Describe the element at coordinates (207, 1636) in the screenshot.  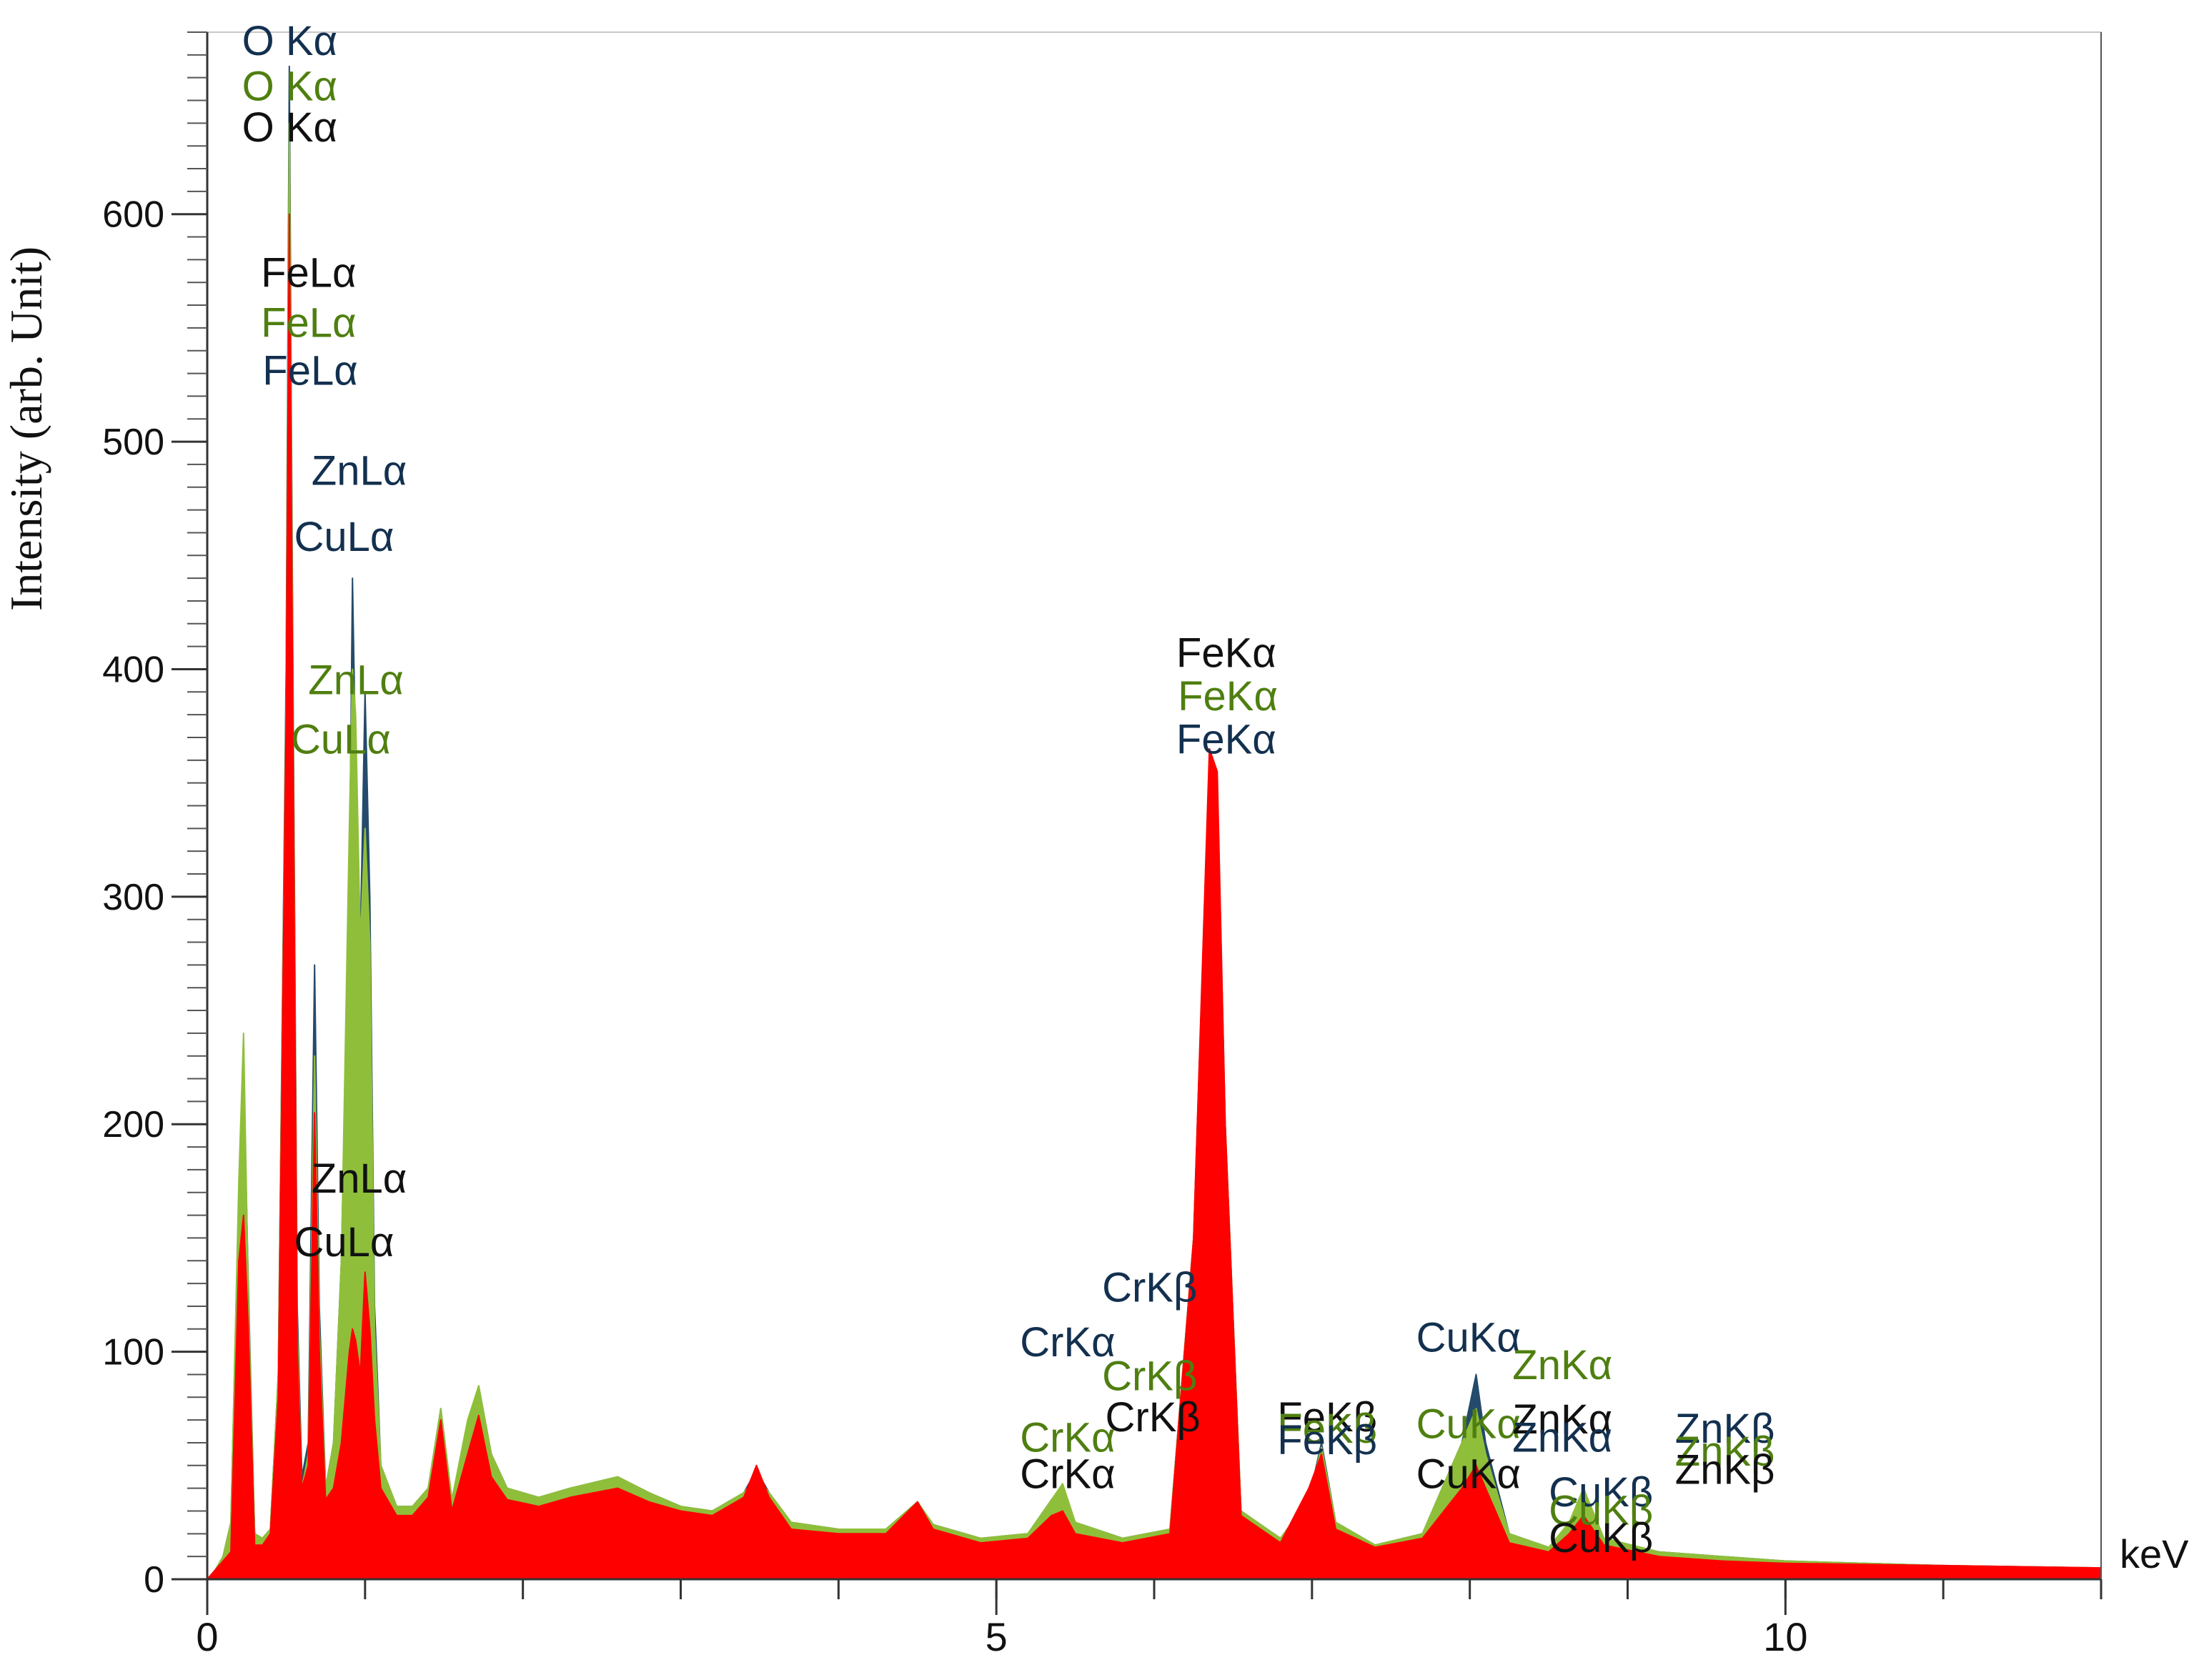
I see `x-tick-label: 0` at that location.